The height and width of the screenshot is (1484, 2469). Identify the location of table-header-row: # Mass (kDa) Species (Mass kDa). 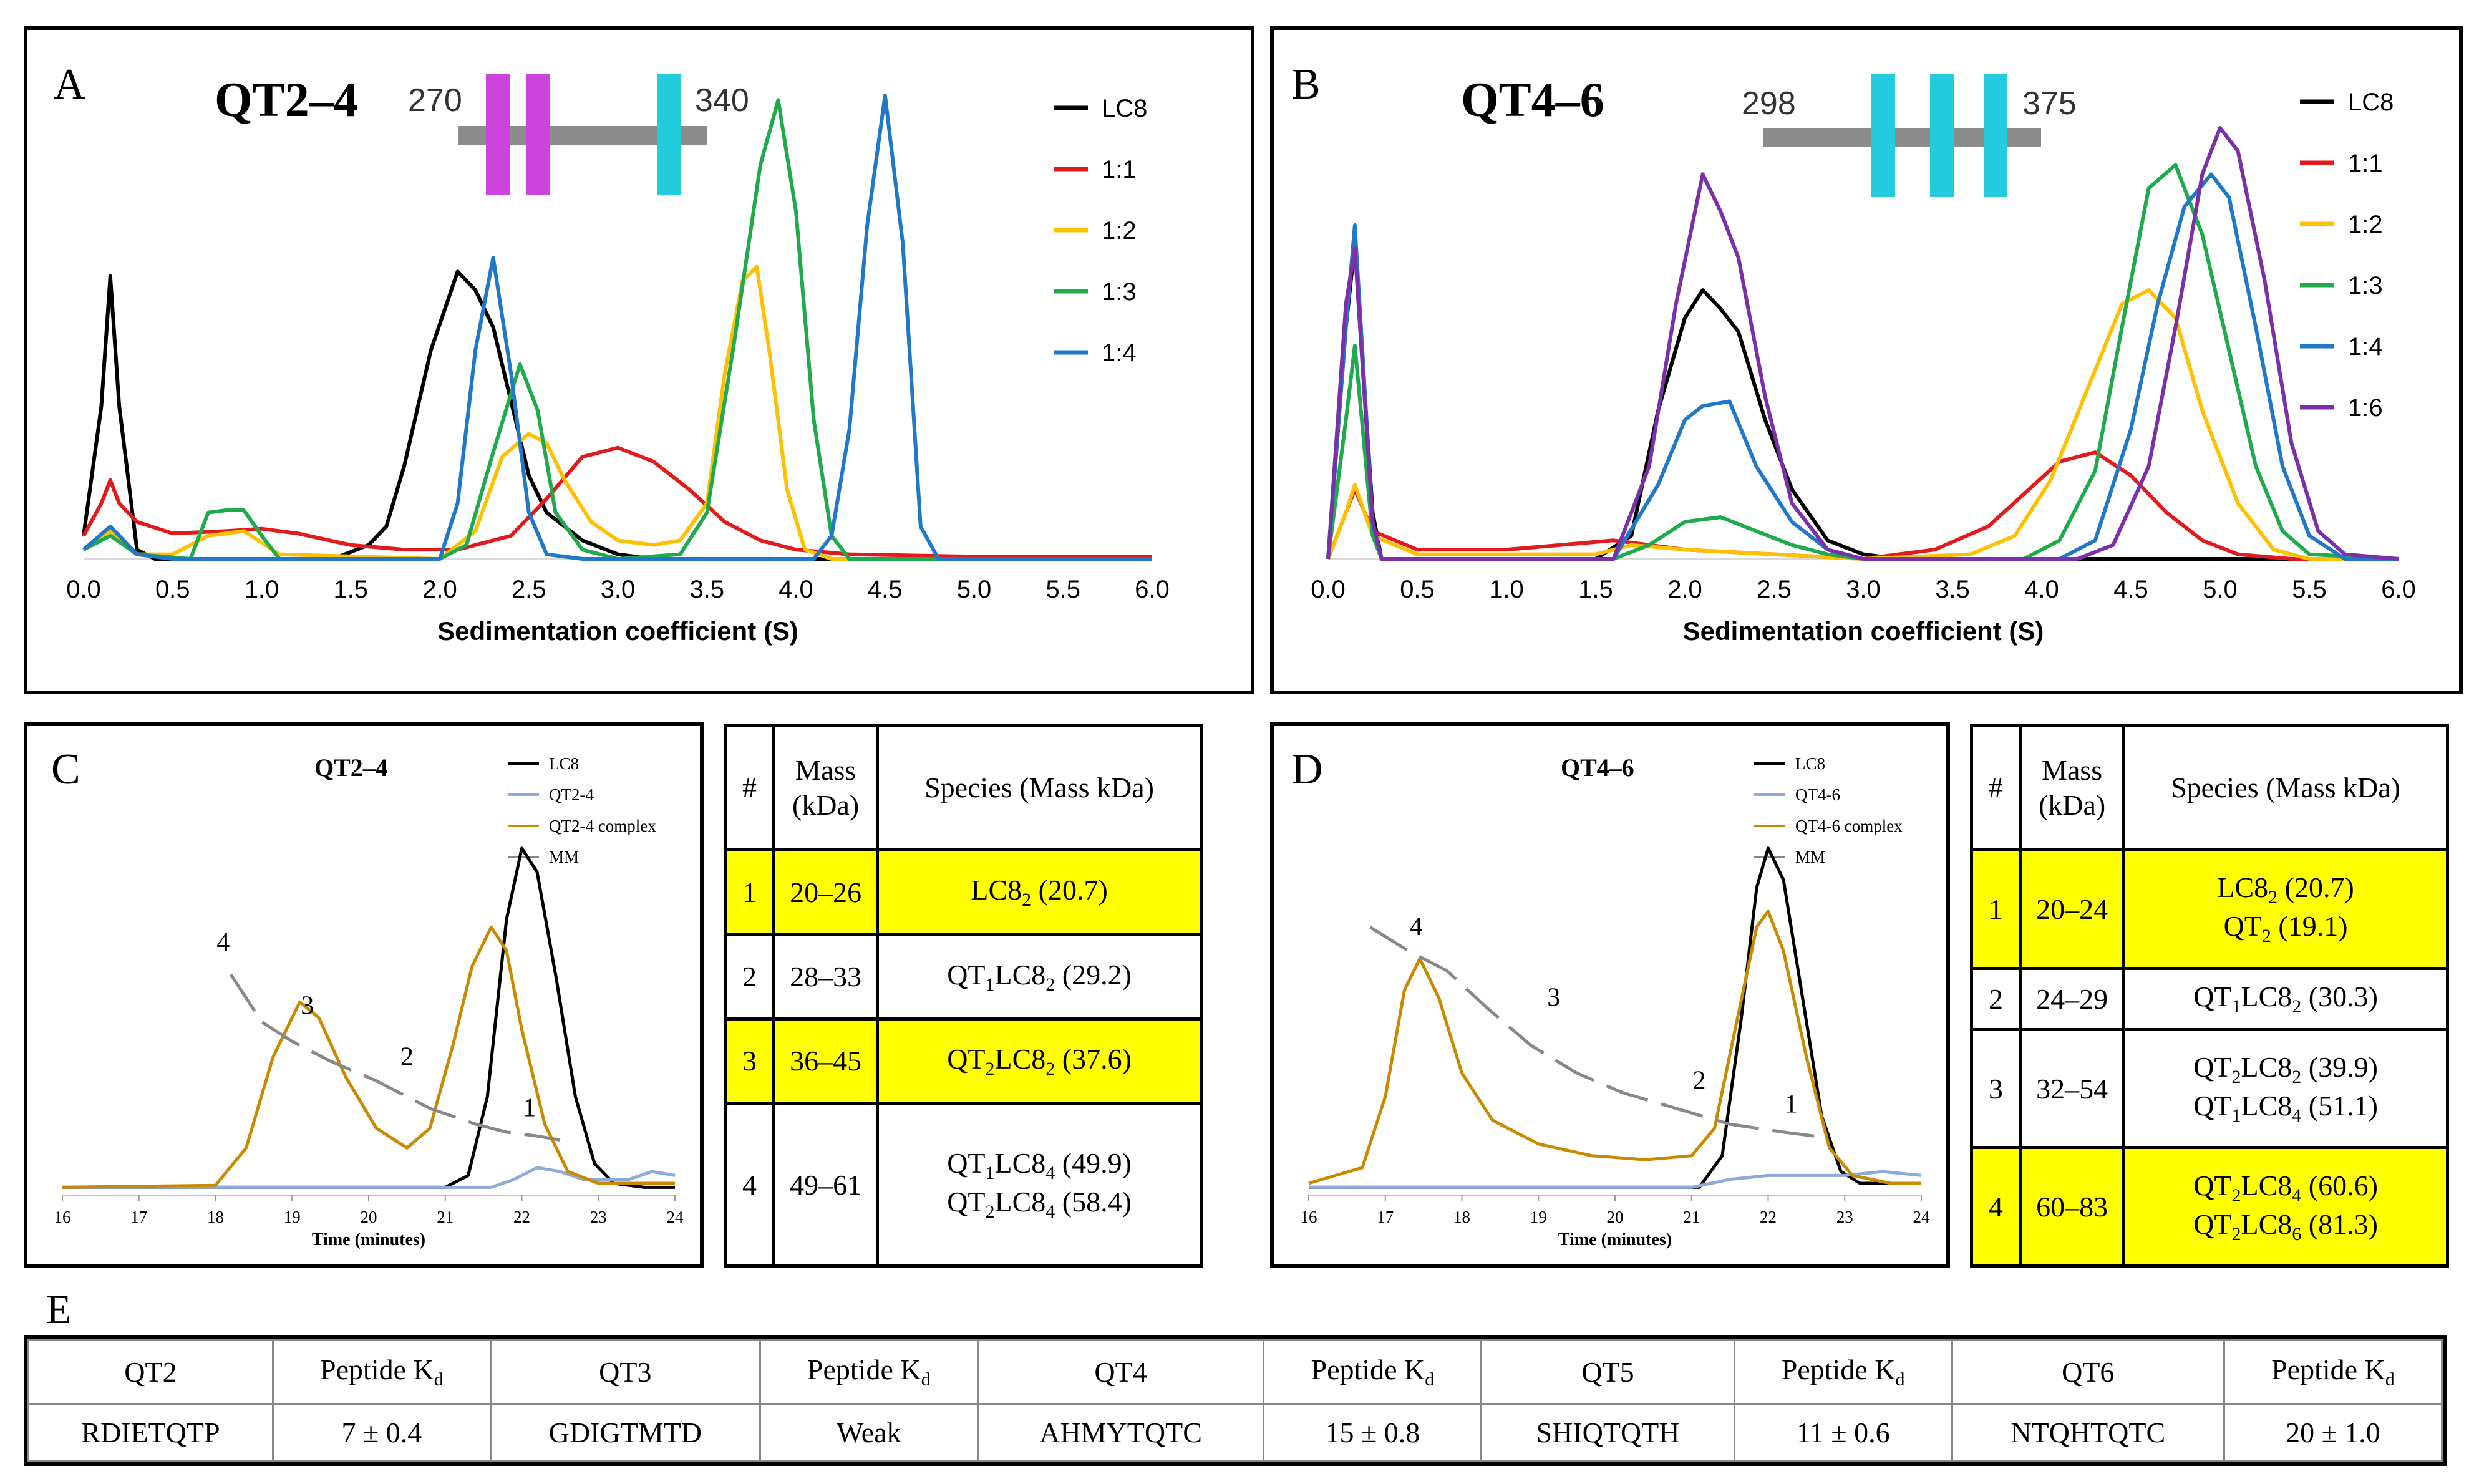
(2209, 787).